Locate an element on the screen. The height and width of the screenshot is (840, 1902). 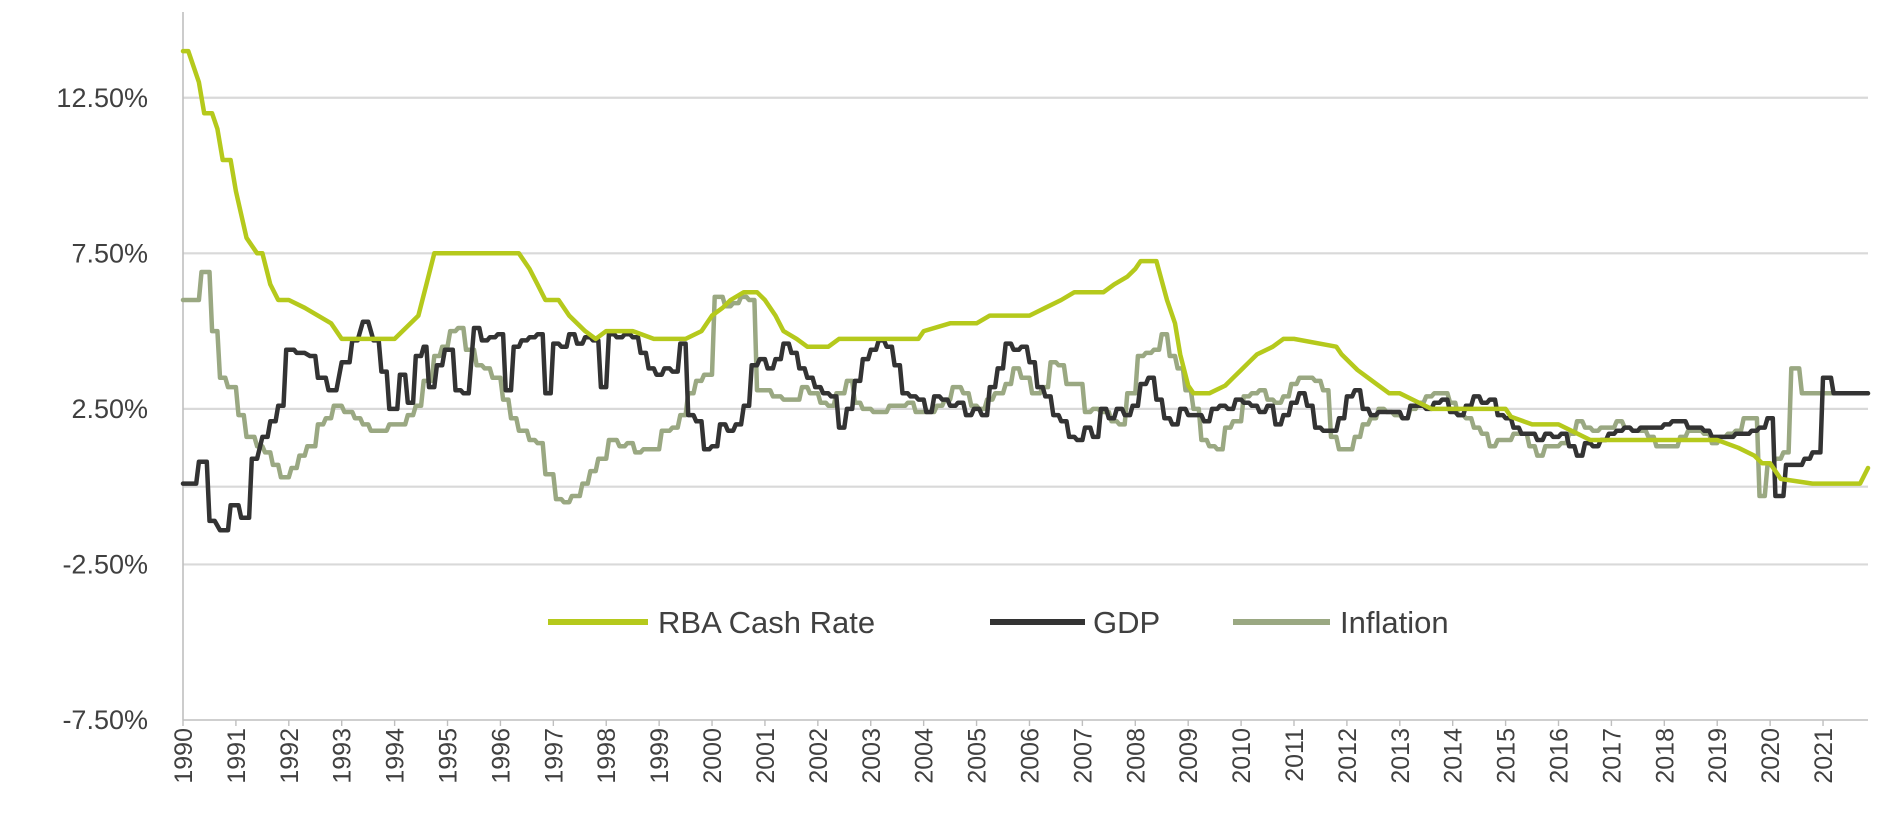
x-tick-label: 2010 is located at coordinates (1242, 756).